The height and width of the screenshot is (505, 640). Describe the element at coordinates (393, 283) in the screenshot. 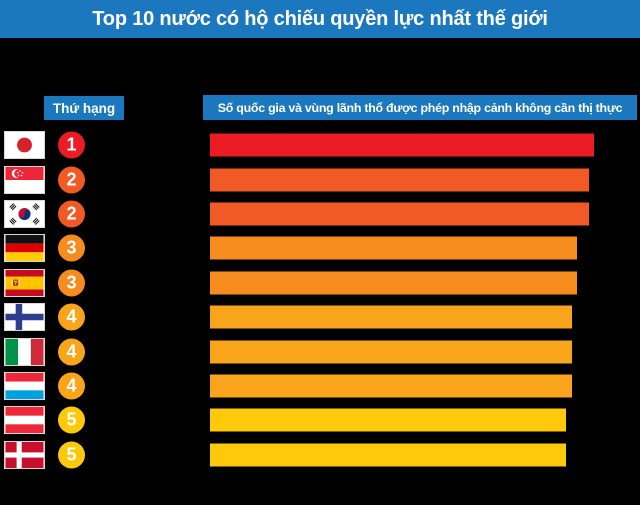

I see `rank-bar-spain` at that location.